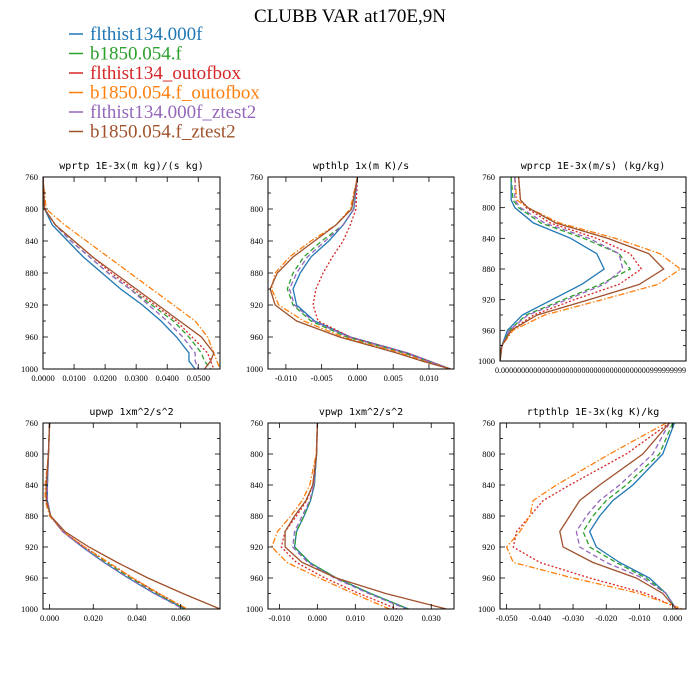  What do you see at coordinates (361, 166) in the screenshot?
I see `panel-title: wpthlp 1x(m K)/s` at bounding box center [361, 166].